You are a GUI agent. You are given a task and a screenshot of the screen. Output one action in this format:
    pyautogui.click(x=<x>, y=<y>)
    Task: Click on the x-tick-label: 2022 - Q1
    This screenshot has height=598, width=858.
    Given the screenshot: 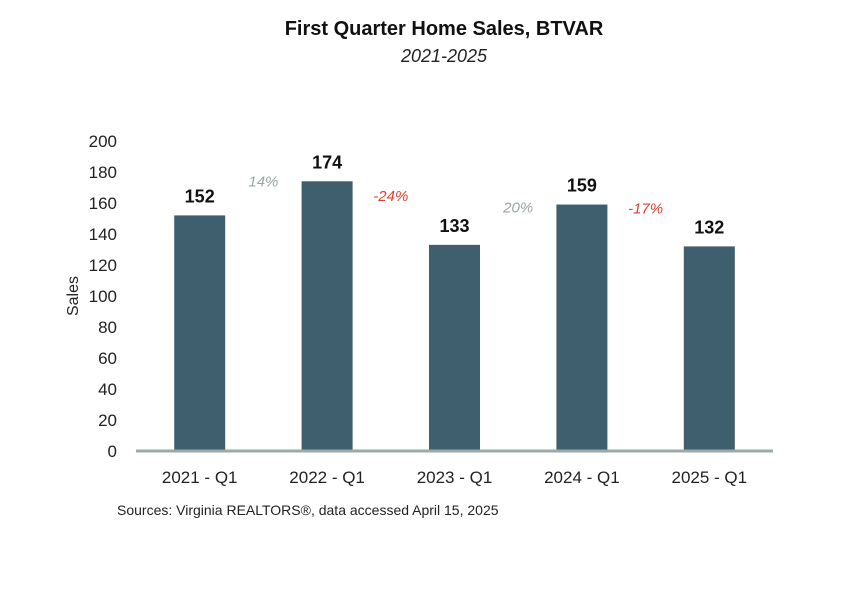 What is the action you would take?
    pyautogui.click(x=327, y=477)
    